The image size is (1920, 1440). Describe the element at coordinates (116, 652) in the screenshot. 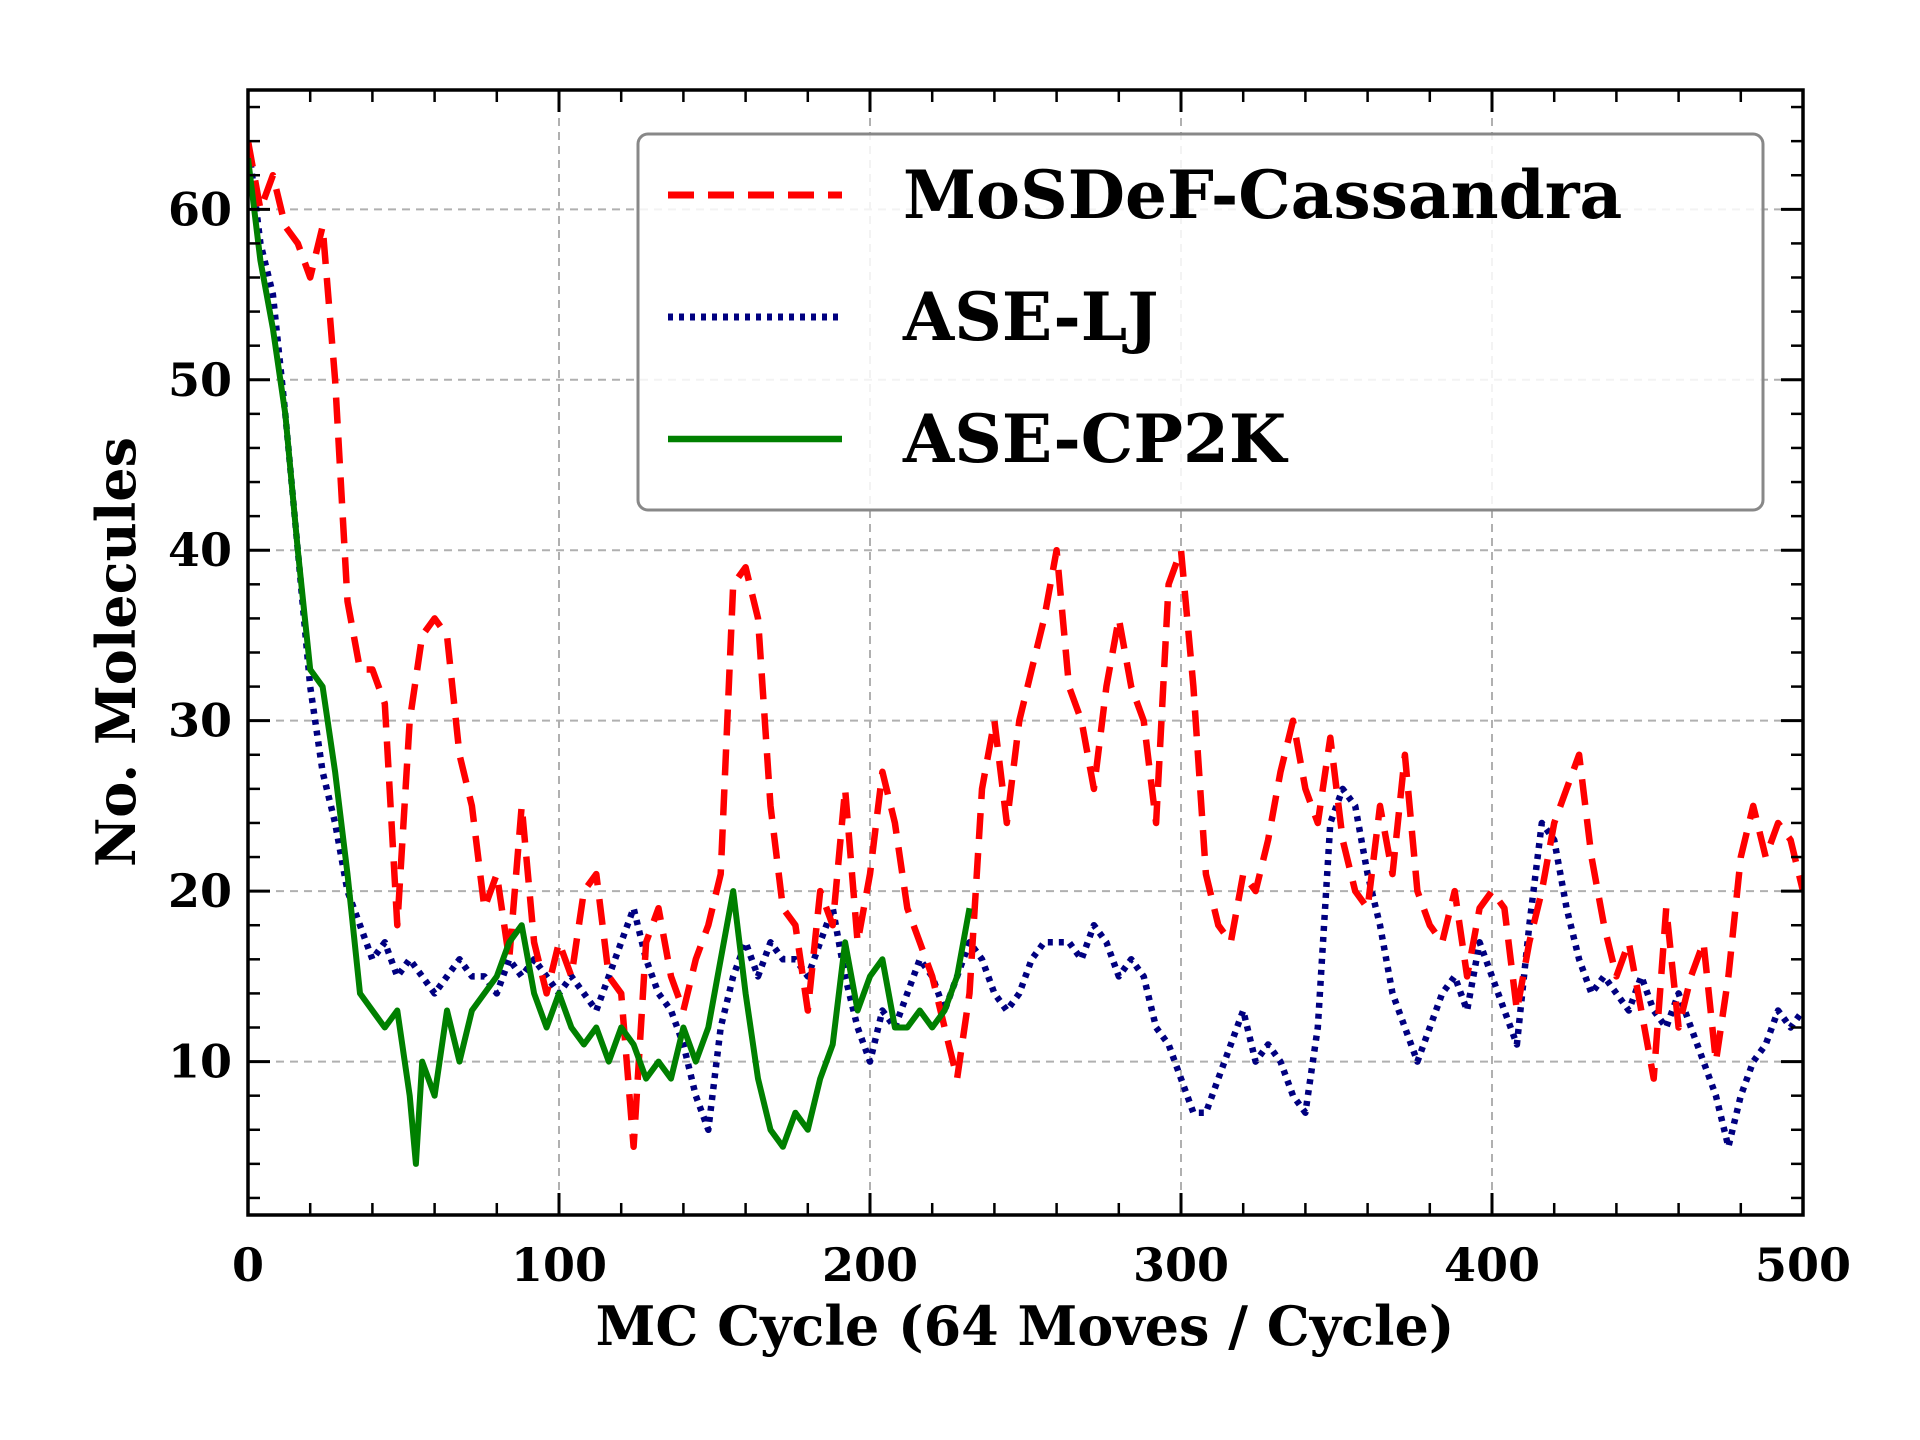

I see `y-axis-label: No. Molecules` at that location.